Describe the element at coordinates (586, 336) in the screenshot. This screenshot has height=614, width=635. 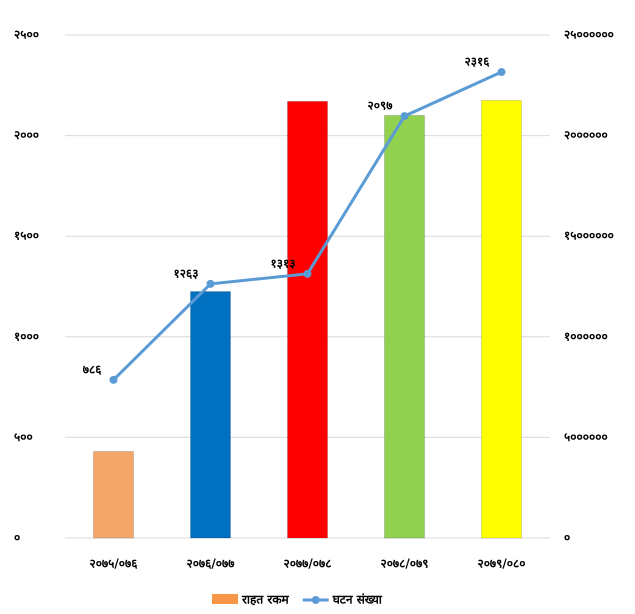
I see `y2-tick-label: १००००००` at that location.